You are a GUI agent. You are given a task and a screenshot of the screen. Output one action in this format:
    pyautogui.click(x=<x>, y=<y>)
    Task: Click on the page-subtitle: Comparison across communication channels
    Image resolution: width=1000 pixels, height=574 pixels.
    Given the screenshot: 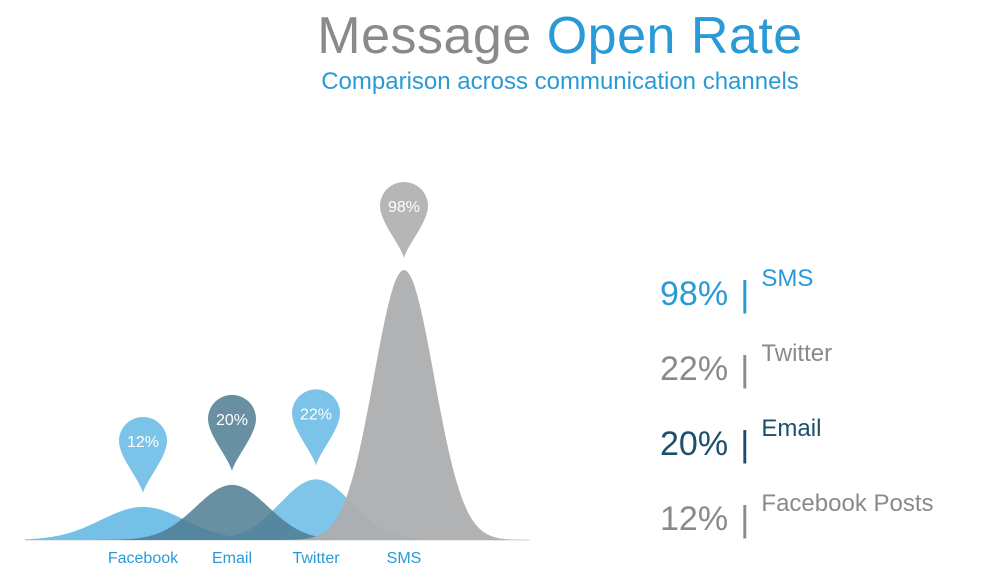 What is the action you would take?
    pyautogui.click(x=560, y=81)
    